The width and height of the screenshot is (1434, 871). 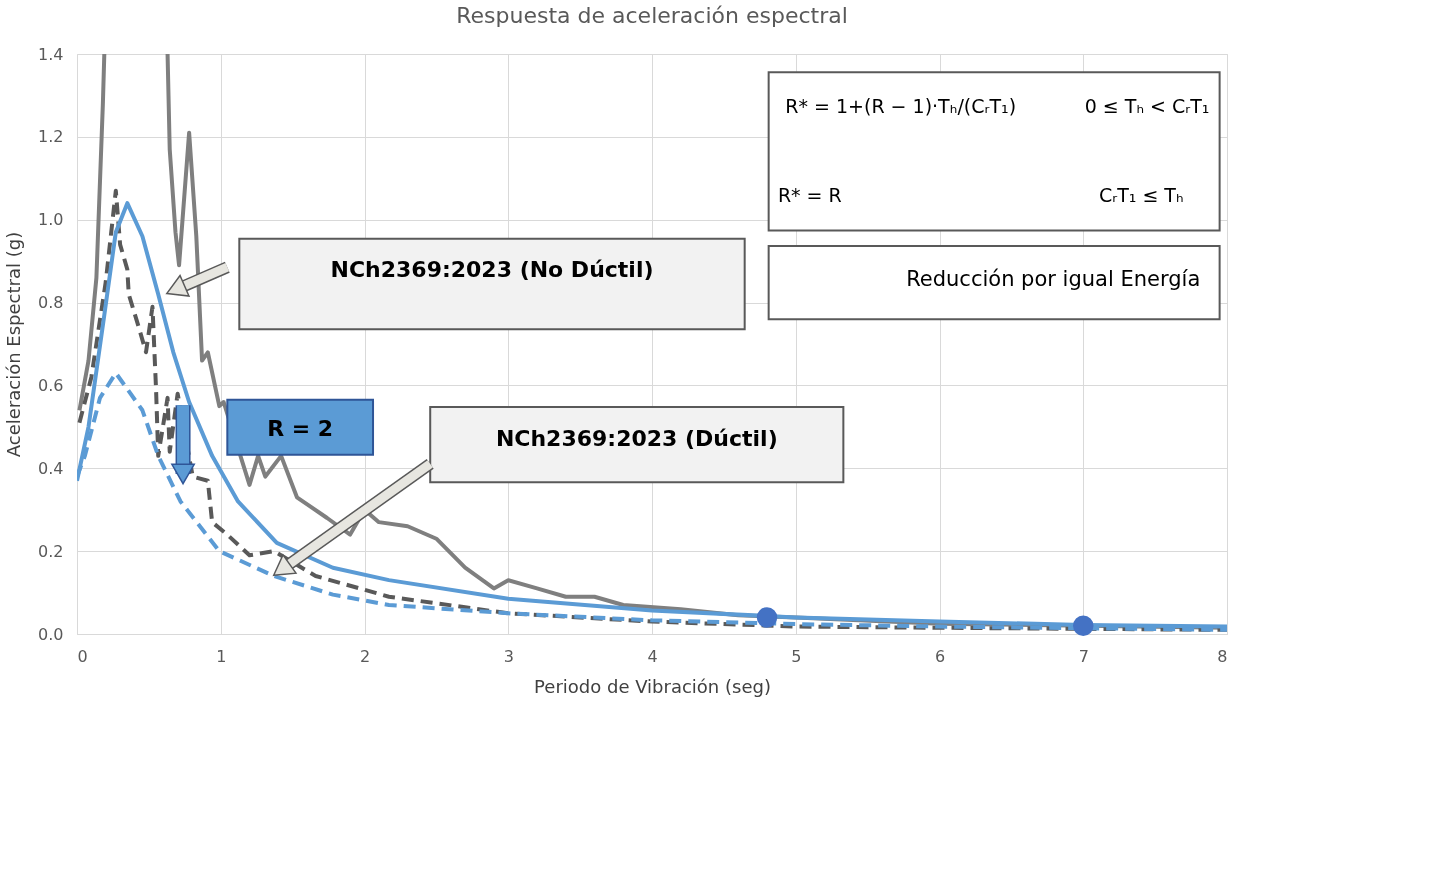 What do you see at coordinates (636, 439) in the screenshot?
I see `annotation: NCh2369:2023 (Dúctil)` at bounding box center [636, 439].